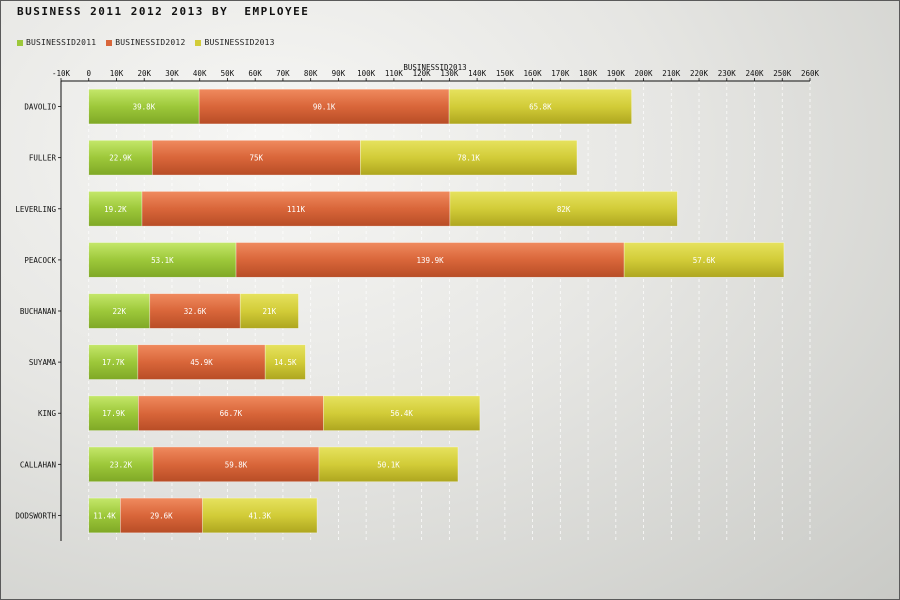 Image resolution: width=900 pixels, height=600 pixels. I want to click on legend-swatch-2012, so click(109, 42).